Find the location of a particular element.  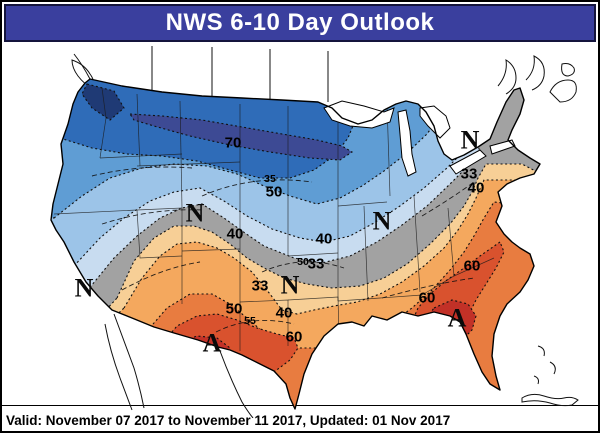

page-title: NWS 6-10 Day Outlook is located at coordinates (300, 22).